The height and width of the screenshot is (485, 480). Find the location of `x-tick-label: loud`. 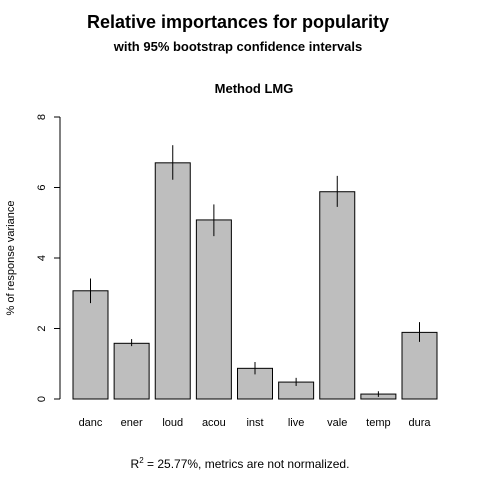

x-tick-label: loud is located at coordinates (172, 423).